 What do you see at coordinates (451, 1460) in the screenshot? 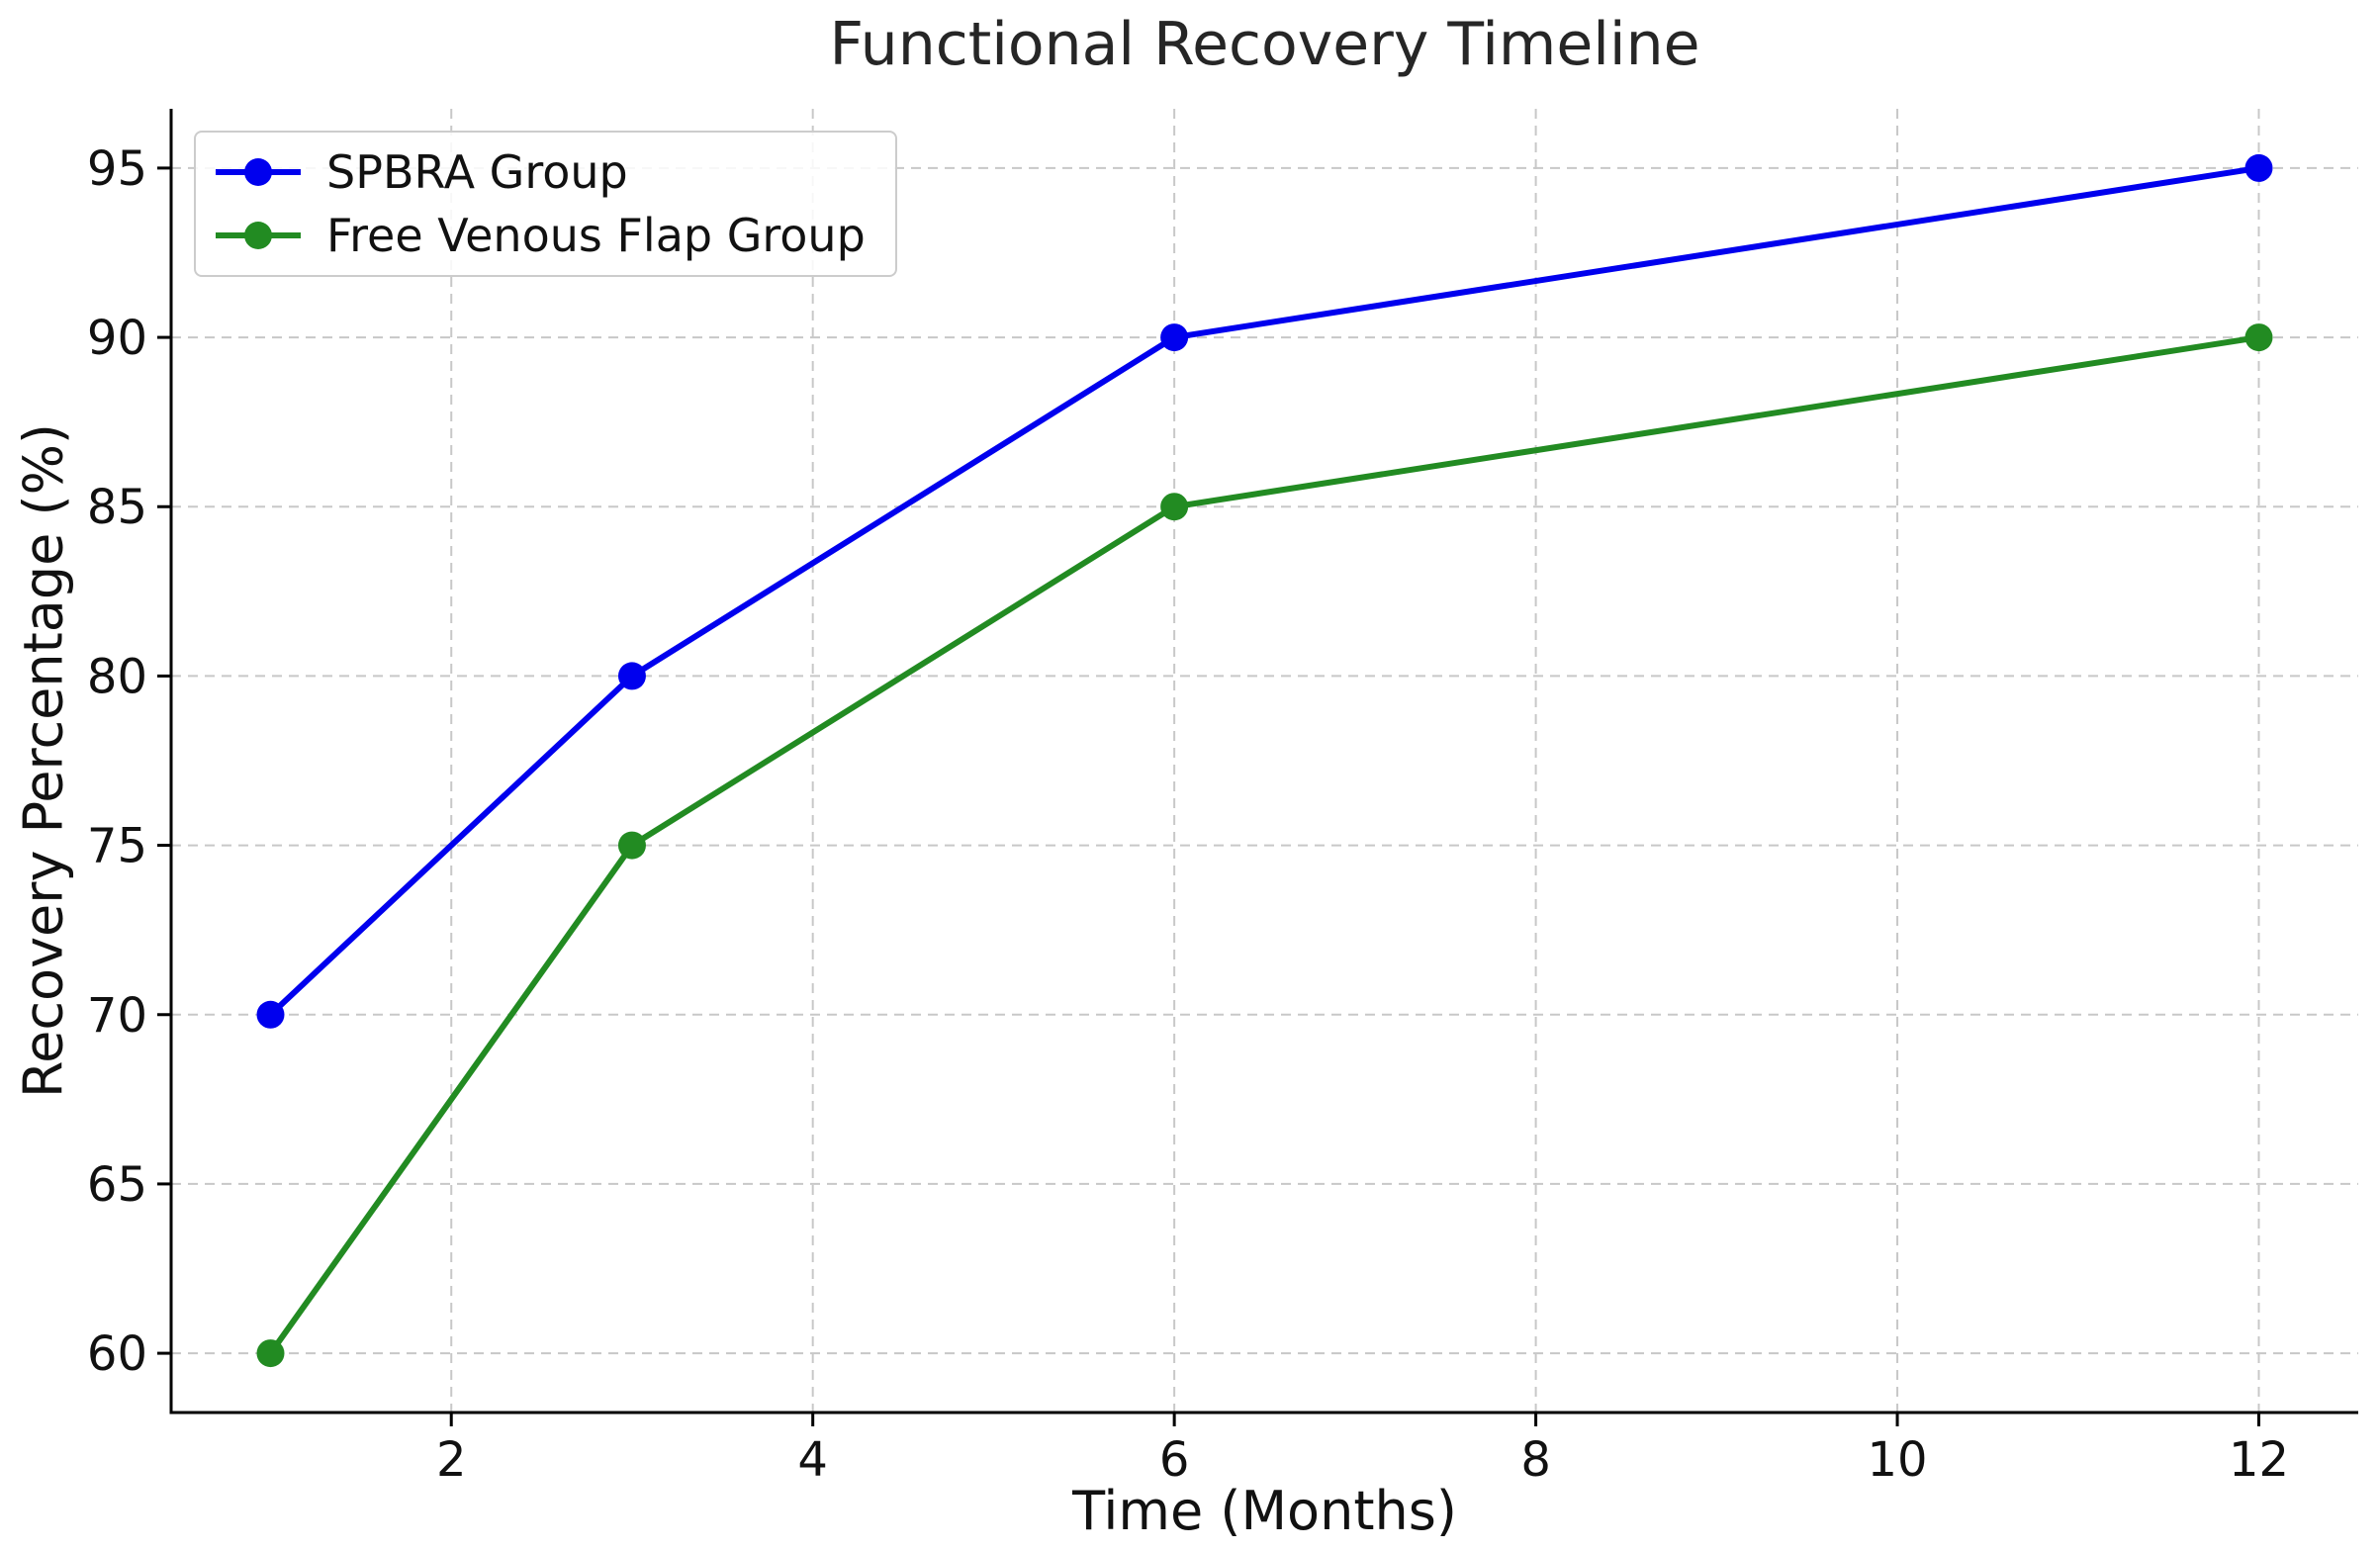
I see `x-tick-label: 2` at bounding box center [451, 1460].